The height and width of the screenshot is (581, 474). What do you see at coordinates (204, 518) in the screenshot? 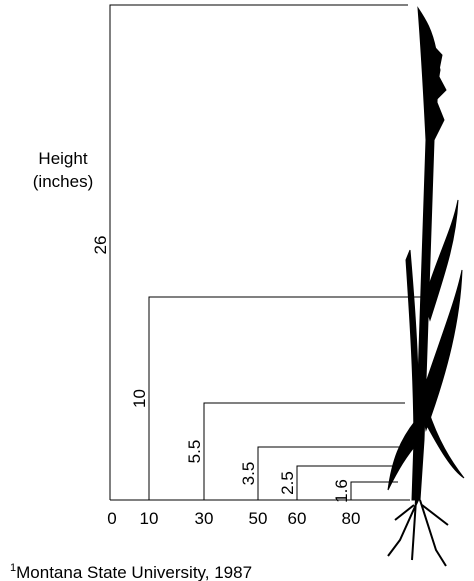
I see `x-label: 30` at bounding box center [204, 518].